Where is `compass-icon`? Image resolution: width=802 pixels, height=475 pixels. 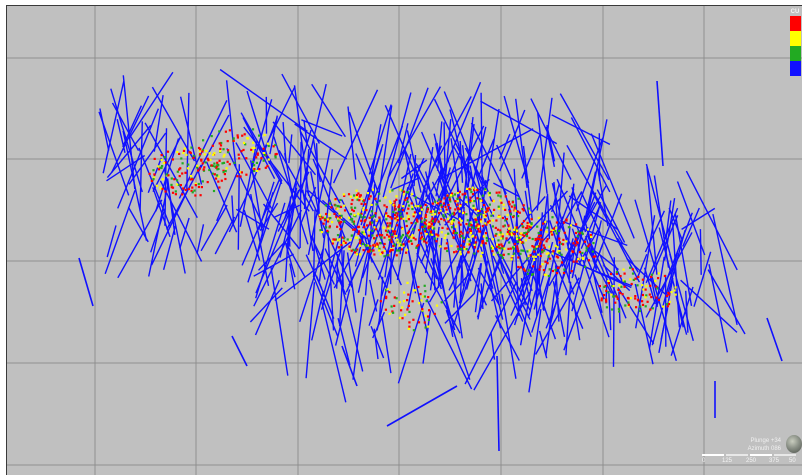 compass-icon is located at coordinates (794, 444).